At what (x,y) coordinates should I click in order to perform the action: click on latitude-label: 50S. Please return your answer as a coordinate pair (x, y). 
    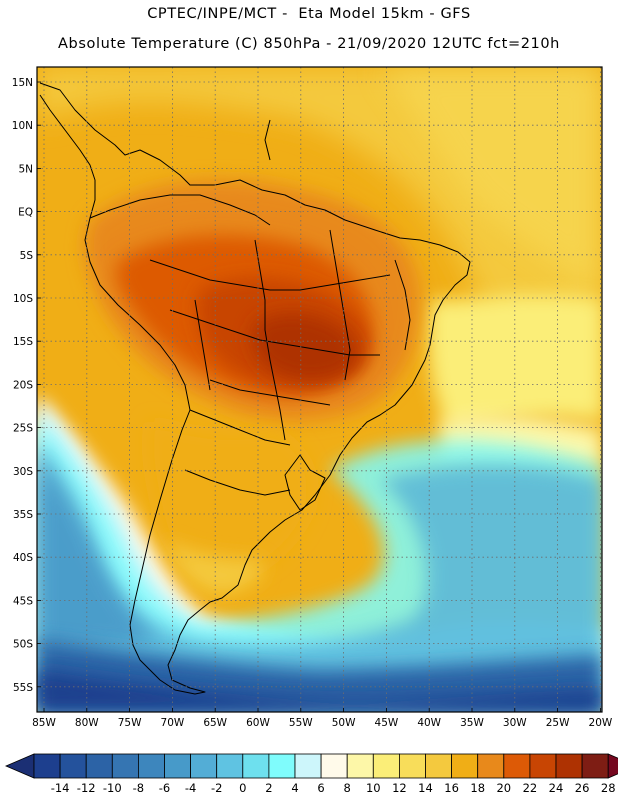
    Looking at the image, I should click on (23, 645).